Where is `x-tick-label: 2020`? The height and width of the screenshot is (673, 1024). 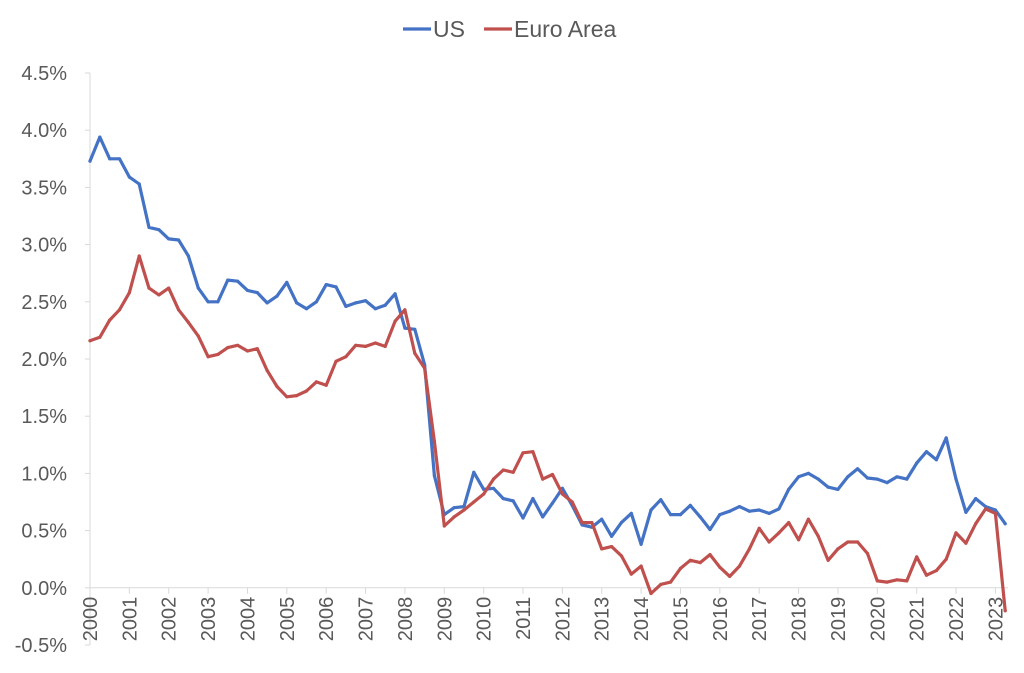
x-tick-label: 2020 is located at coordinates (878, 619).